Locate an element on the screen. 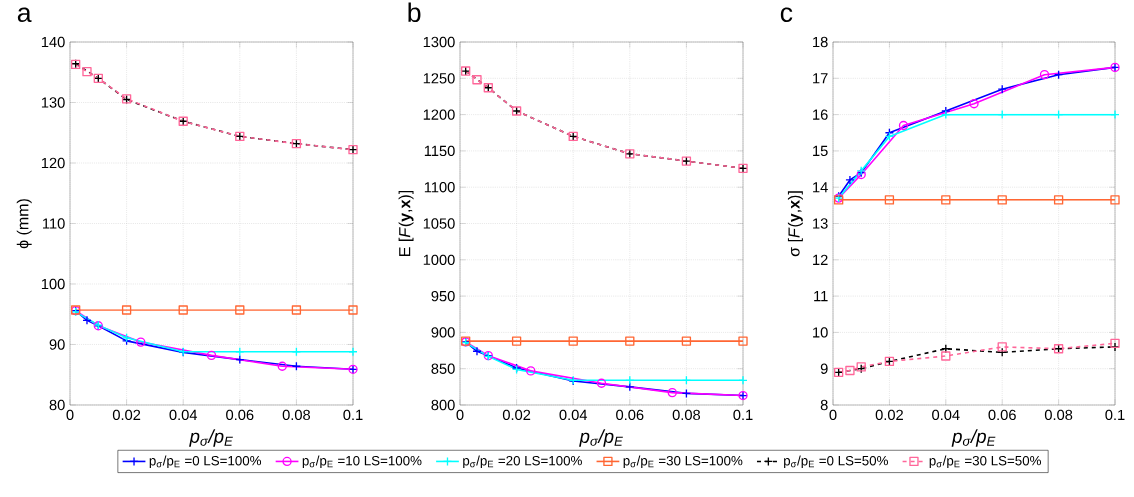  legend-label: p$_{σ}$/p$_{E}$ =0 LS=100% is located at coordinates (205, 462).